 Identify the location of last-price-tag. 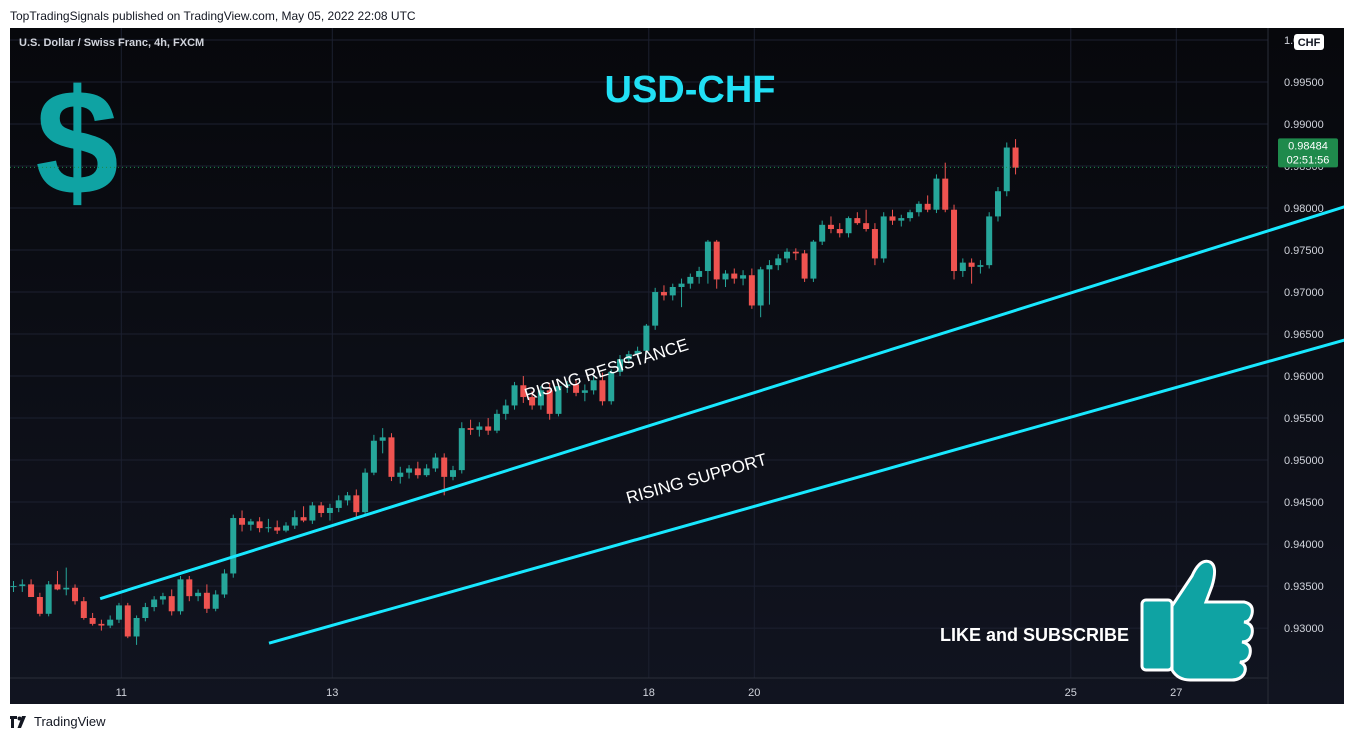
(1308, 153).